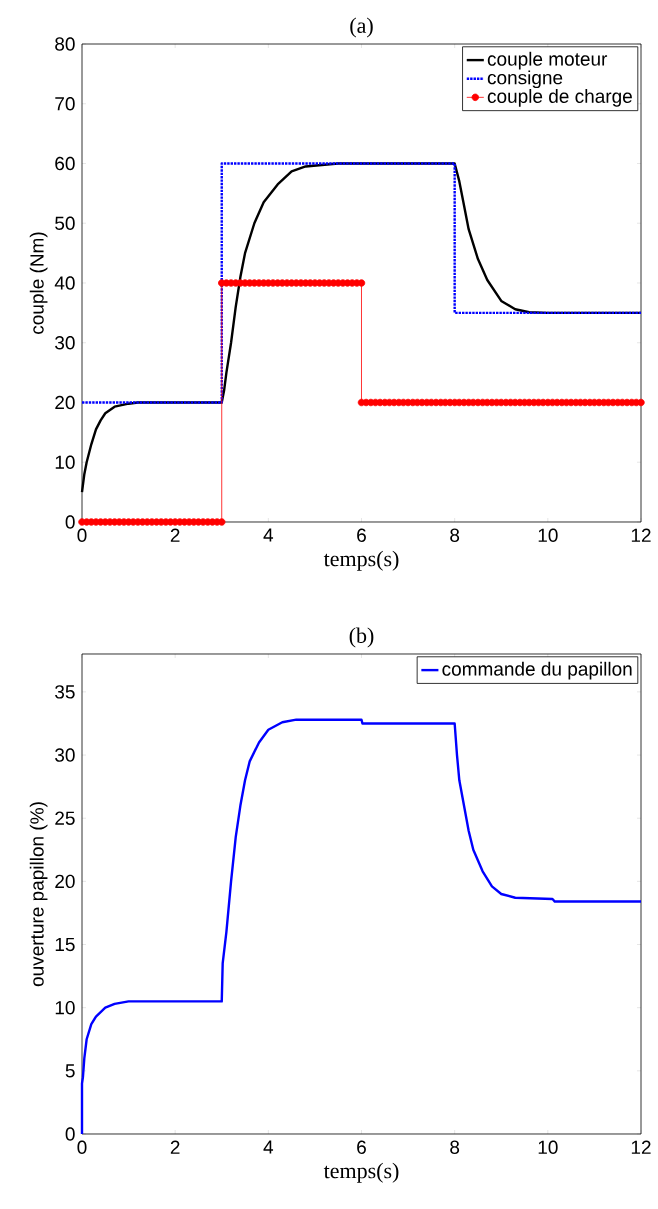 This screenshot has width=658, height=1209. I want to click on legend-label: consigne, so click(525, 79).